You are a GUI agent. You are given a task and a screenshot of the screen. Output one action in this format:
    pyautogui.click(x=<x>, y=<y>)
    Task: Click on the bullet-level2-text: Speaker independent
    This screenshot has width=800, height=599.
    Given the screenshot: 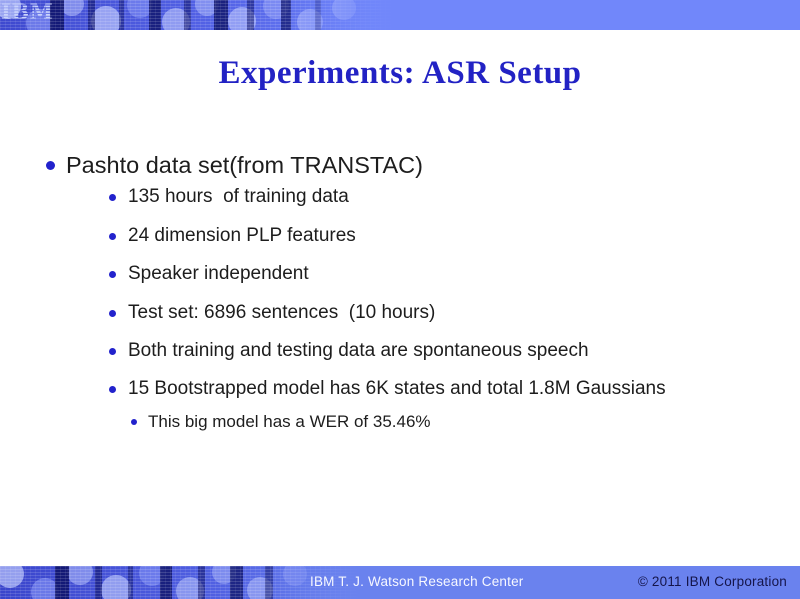 What is the action you would take?
    pyautogui.click(x=218, y=273)
    